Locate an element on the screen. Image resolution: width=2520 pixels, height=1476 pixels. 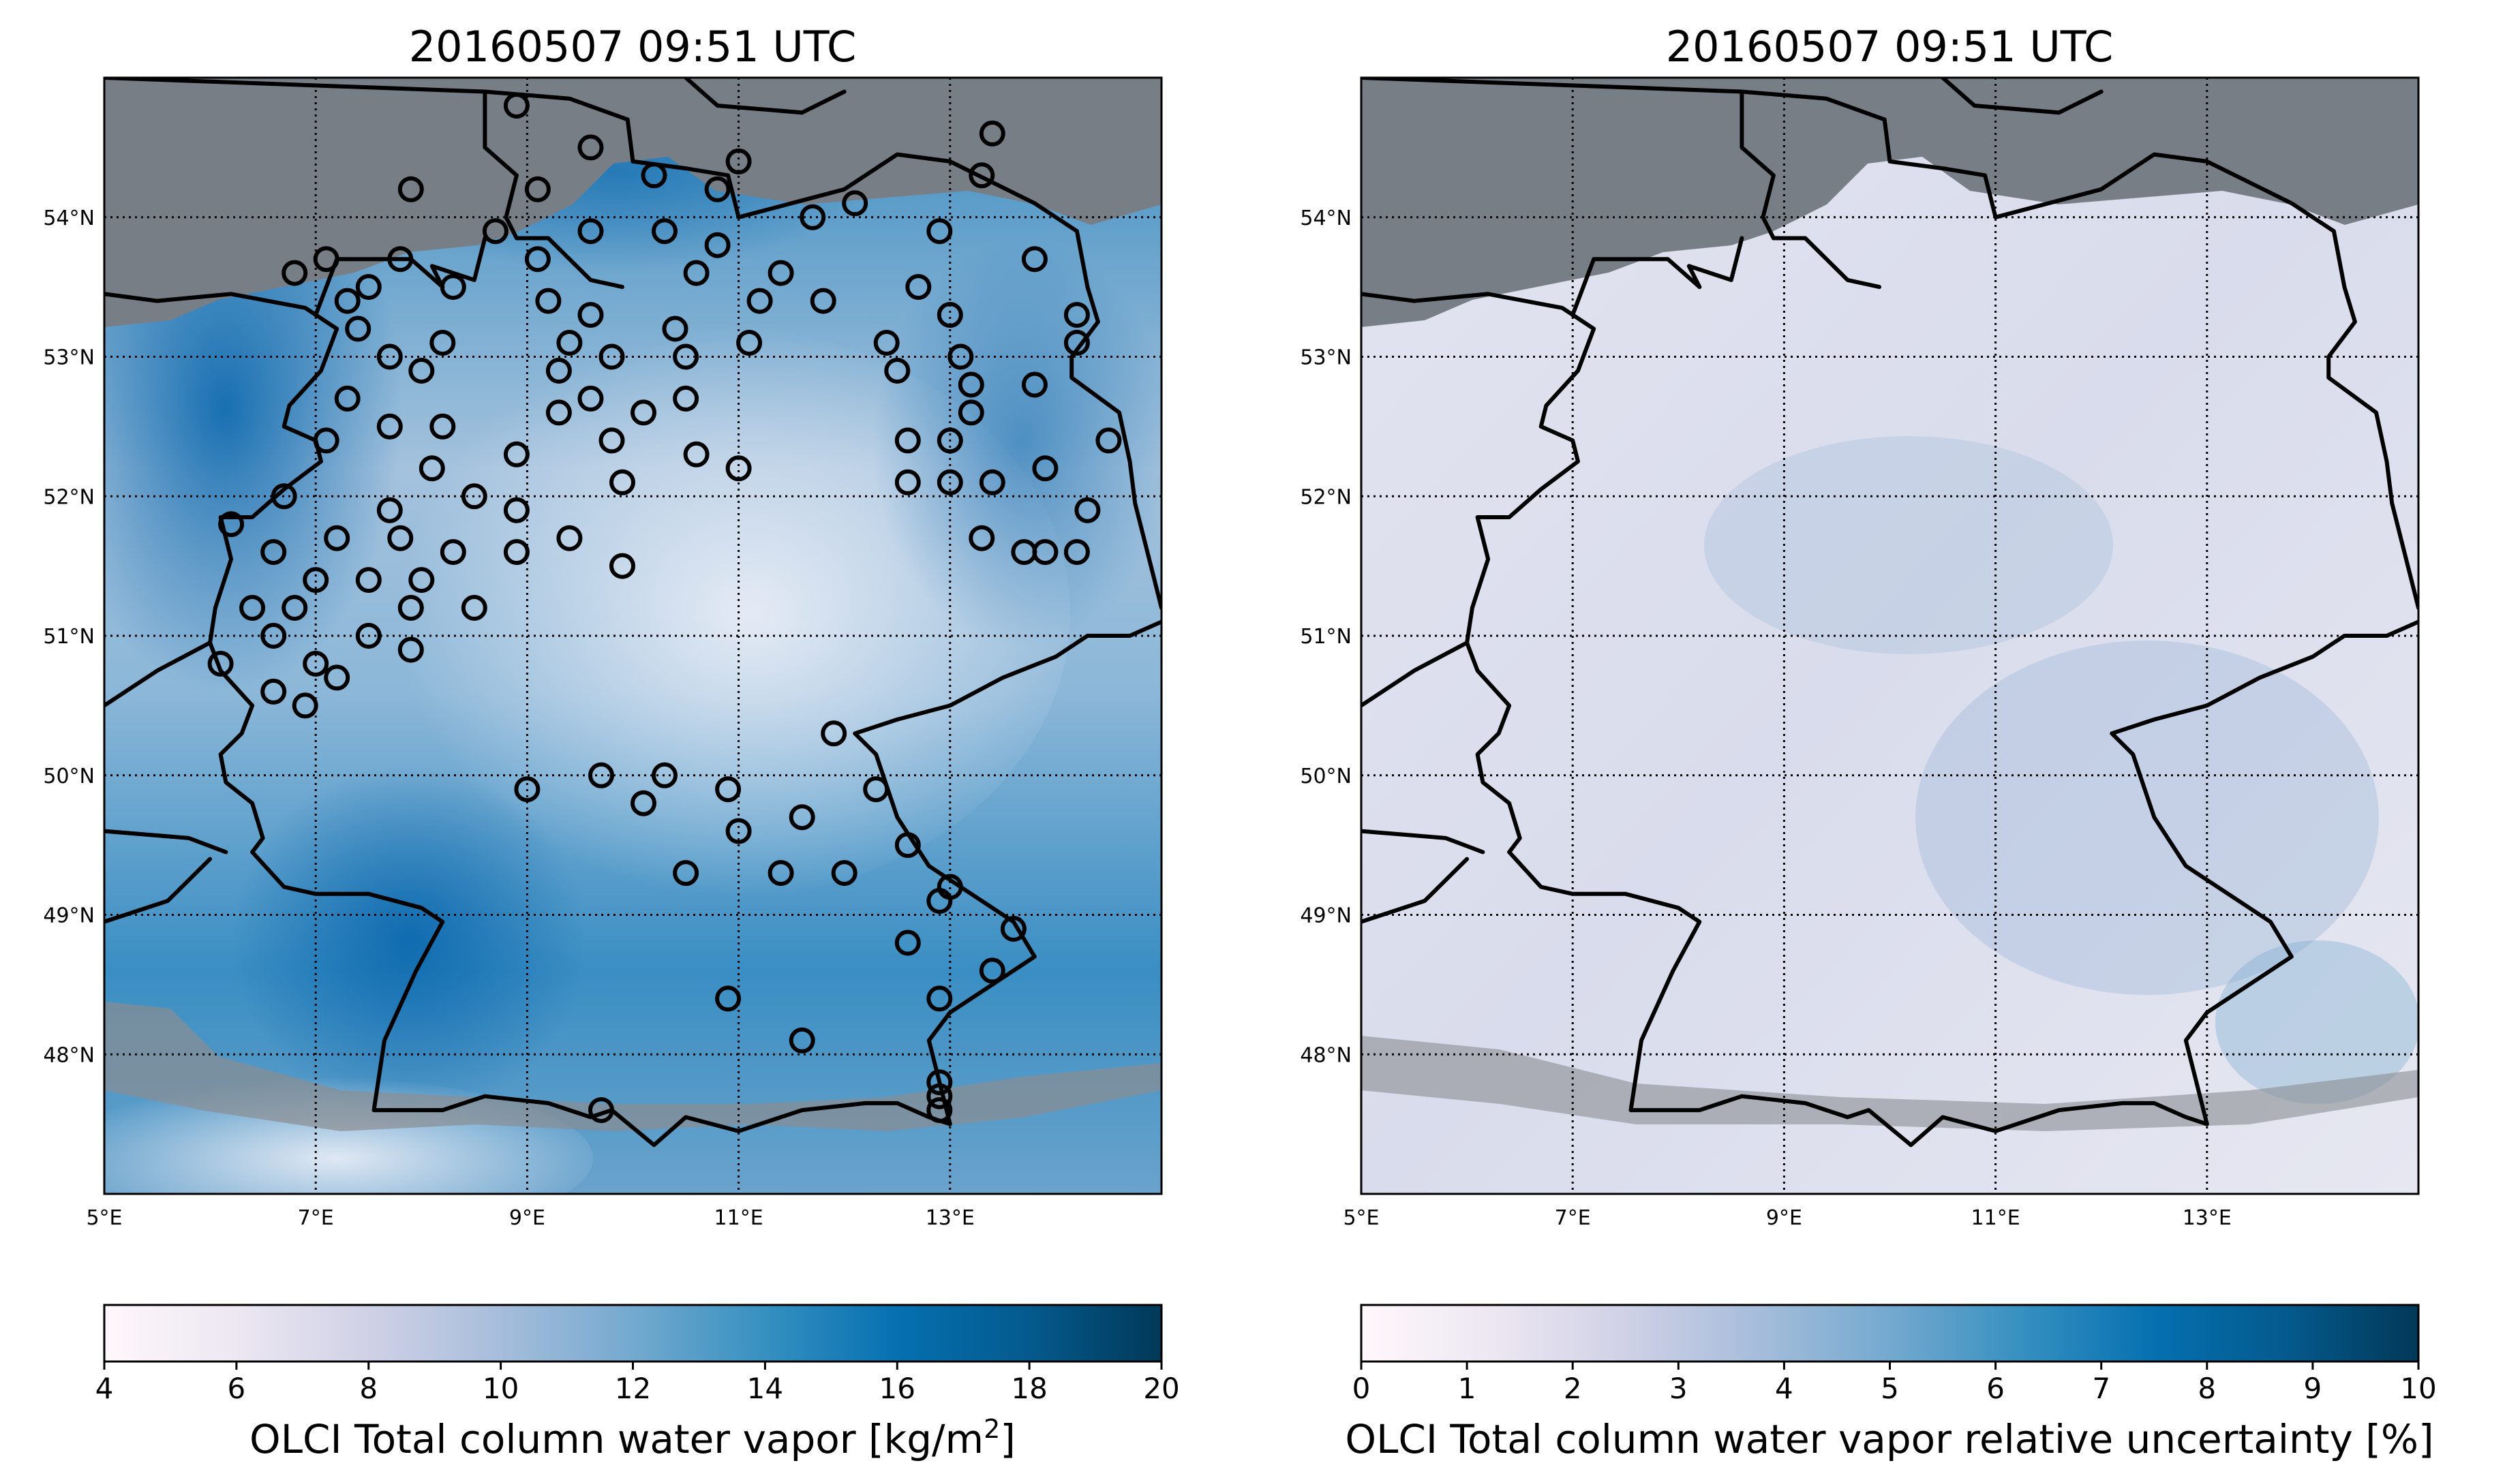
right-colorbar is located at coordinates (1890, 1334).